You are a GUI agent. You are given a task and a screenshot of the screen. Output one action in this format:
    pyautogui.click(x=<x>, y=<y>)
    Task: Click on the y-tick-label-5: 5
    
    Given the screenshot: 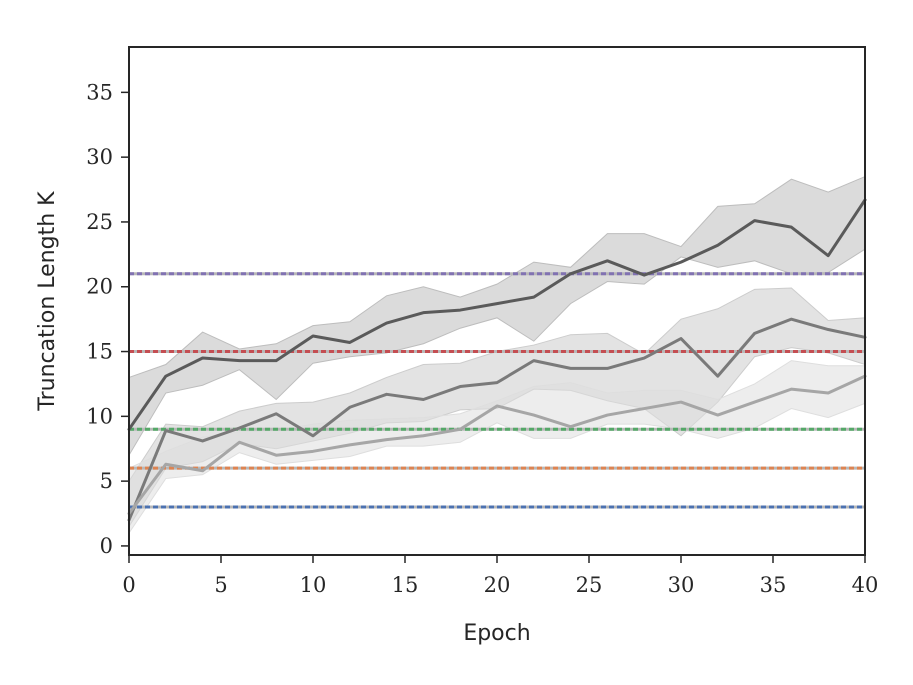 What is the action you would take?
    pyautogui.click(x=106, y=481)
    